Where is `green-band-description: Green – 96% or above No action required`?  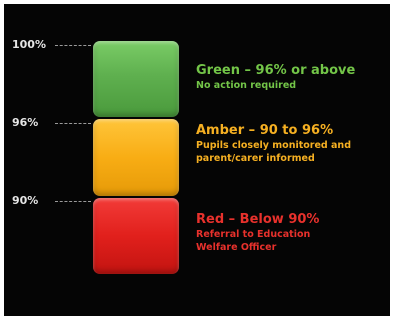
green-band-description: Green – 96% or above No action required is located at coordinates (293, 77).